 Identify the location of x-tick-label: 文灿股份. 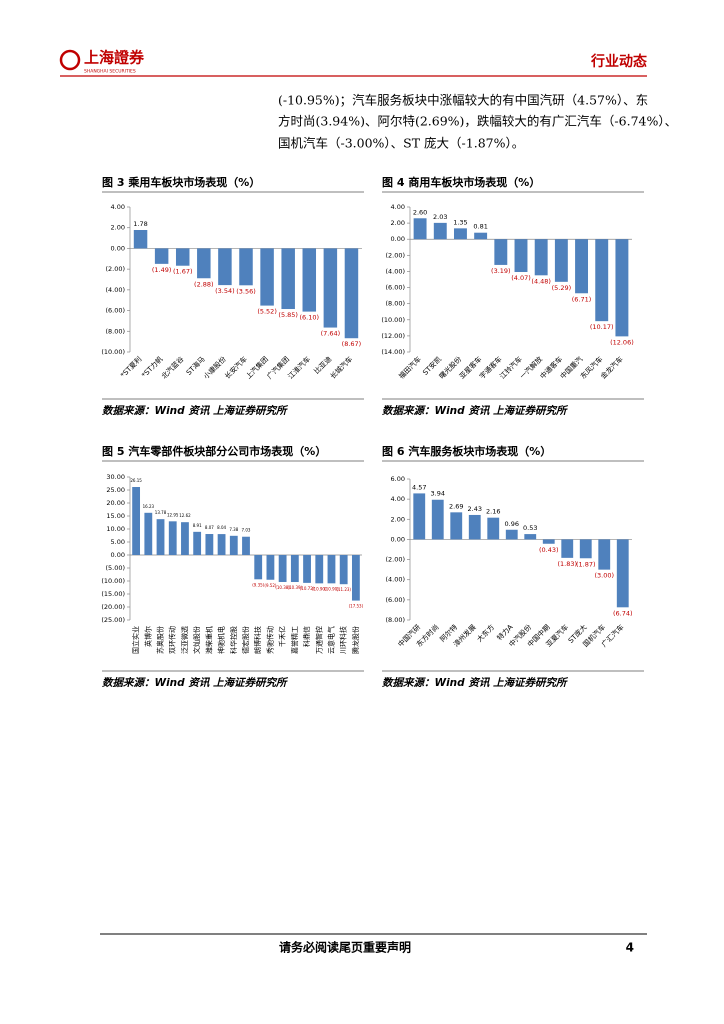
(196, 640).